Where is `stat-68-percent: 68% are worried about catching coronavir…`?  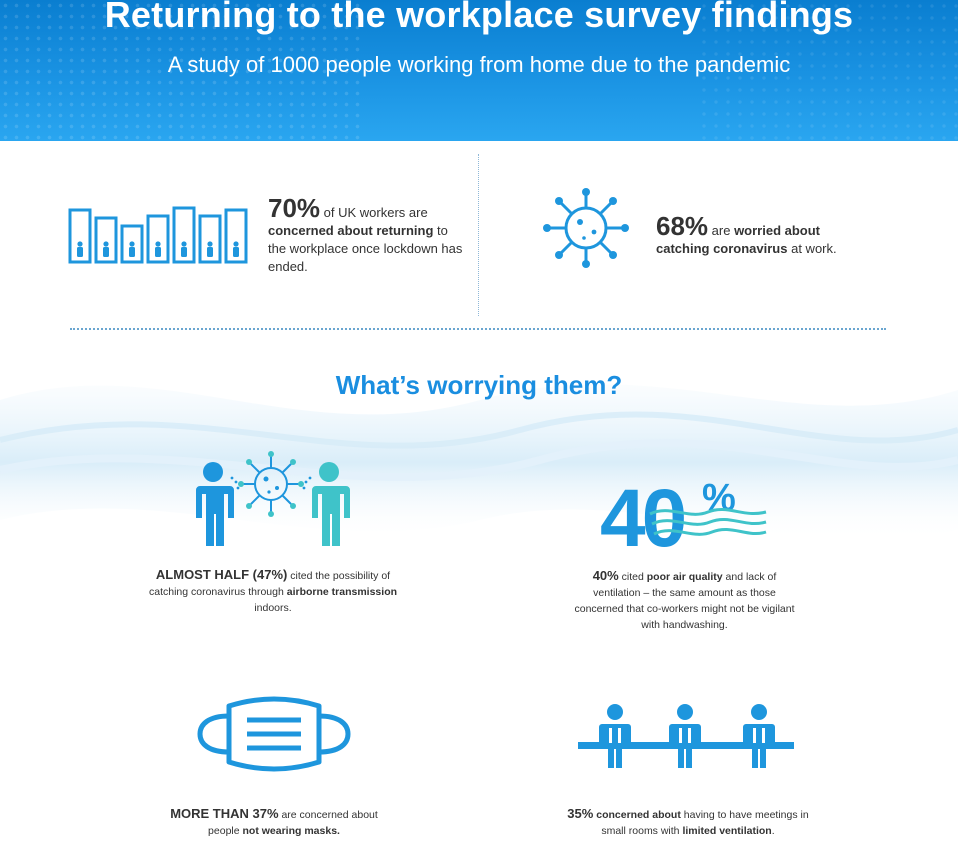 stat-68-percent: 68% are worried about catching coronavir… is located at coordinates (756, 235).